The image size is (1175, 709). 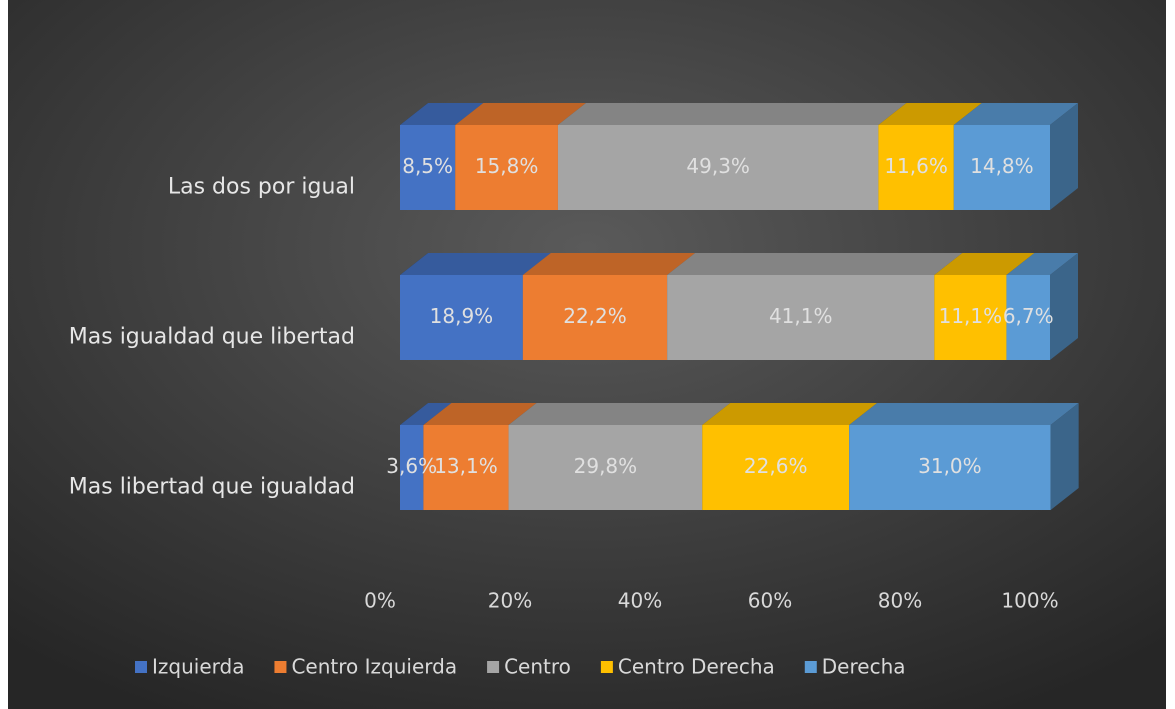 I want to click on x-tick-label: 40%, so click(x=640, y=601).